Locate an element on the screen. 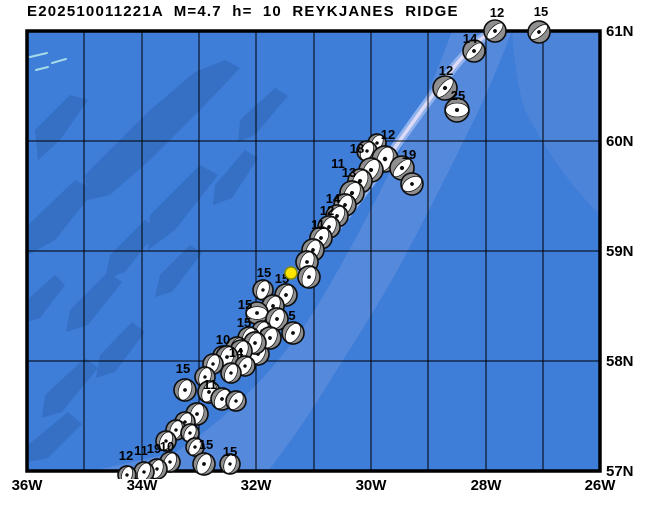 The width and height of the screenshot is (645, 507). beachball-day-label: 25 is located at coordinates (458, 95).